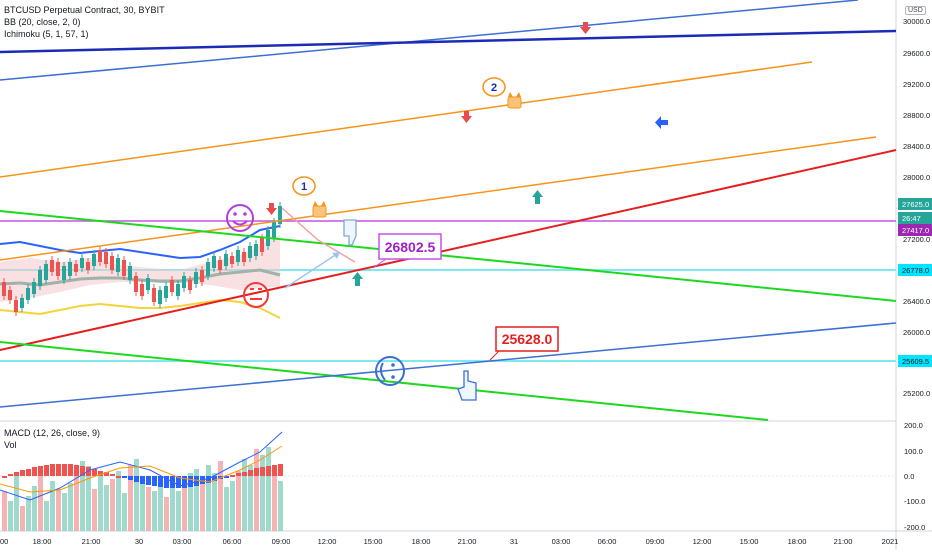 This screenshot has width=932, height=555. Describe the element at coordinates (46, 34) in the screenshot. I see `ichimoku-indicator-label: Ichimoku (5, 1, 57, 1)` at that location.